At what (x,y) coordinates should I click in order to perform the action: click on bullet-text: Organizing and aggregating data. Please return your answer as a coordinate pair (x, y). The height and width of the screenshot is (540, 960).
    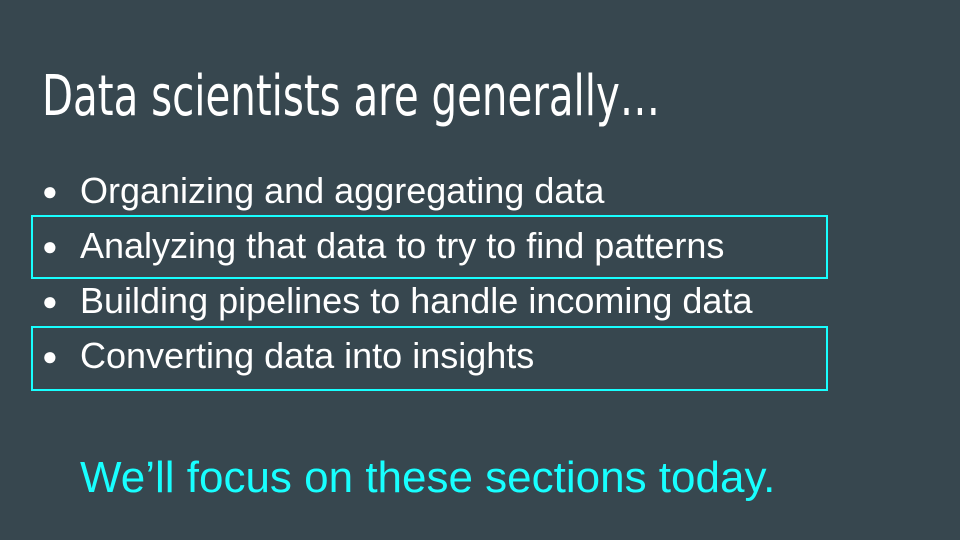
    Looking at the image, I should click on (342, 190).